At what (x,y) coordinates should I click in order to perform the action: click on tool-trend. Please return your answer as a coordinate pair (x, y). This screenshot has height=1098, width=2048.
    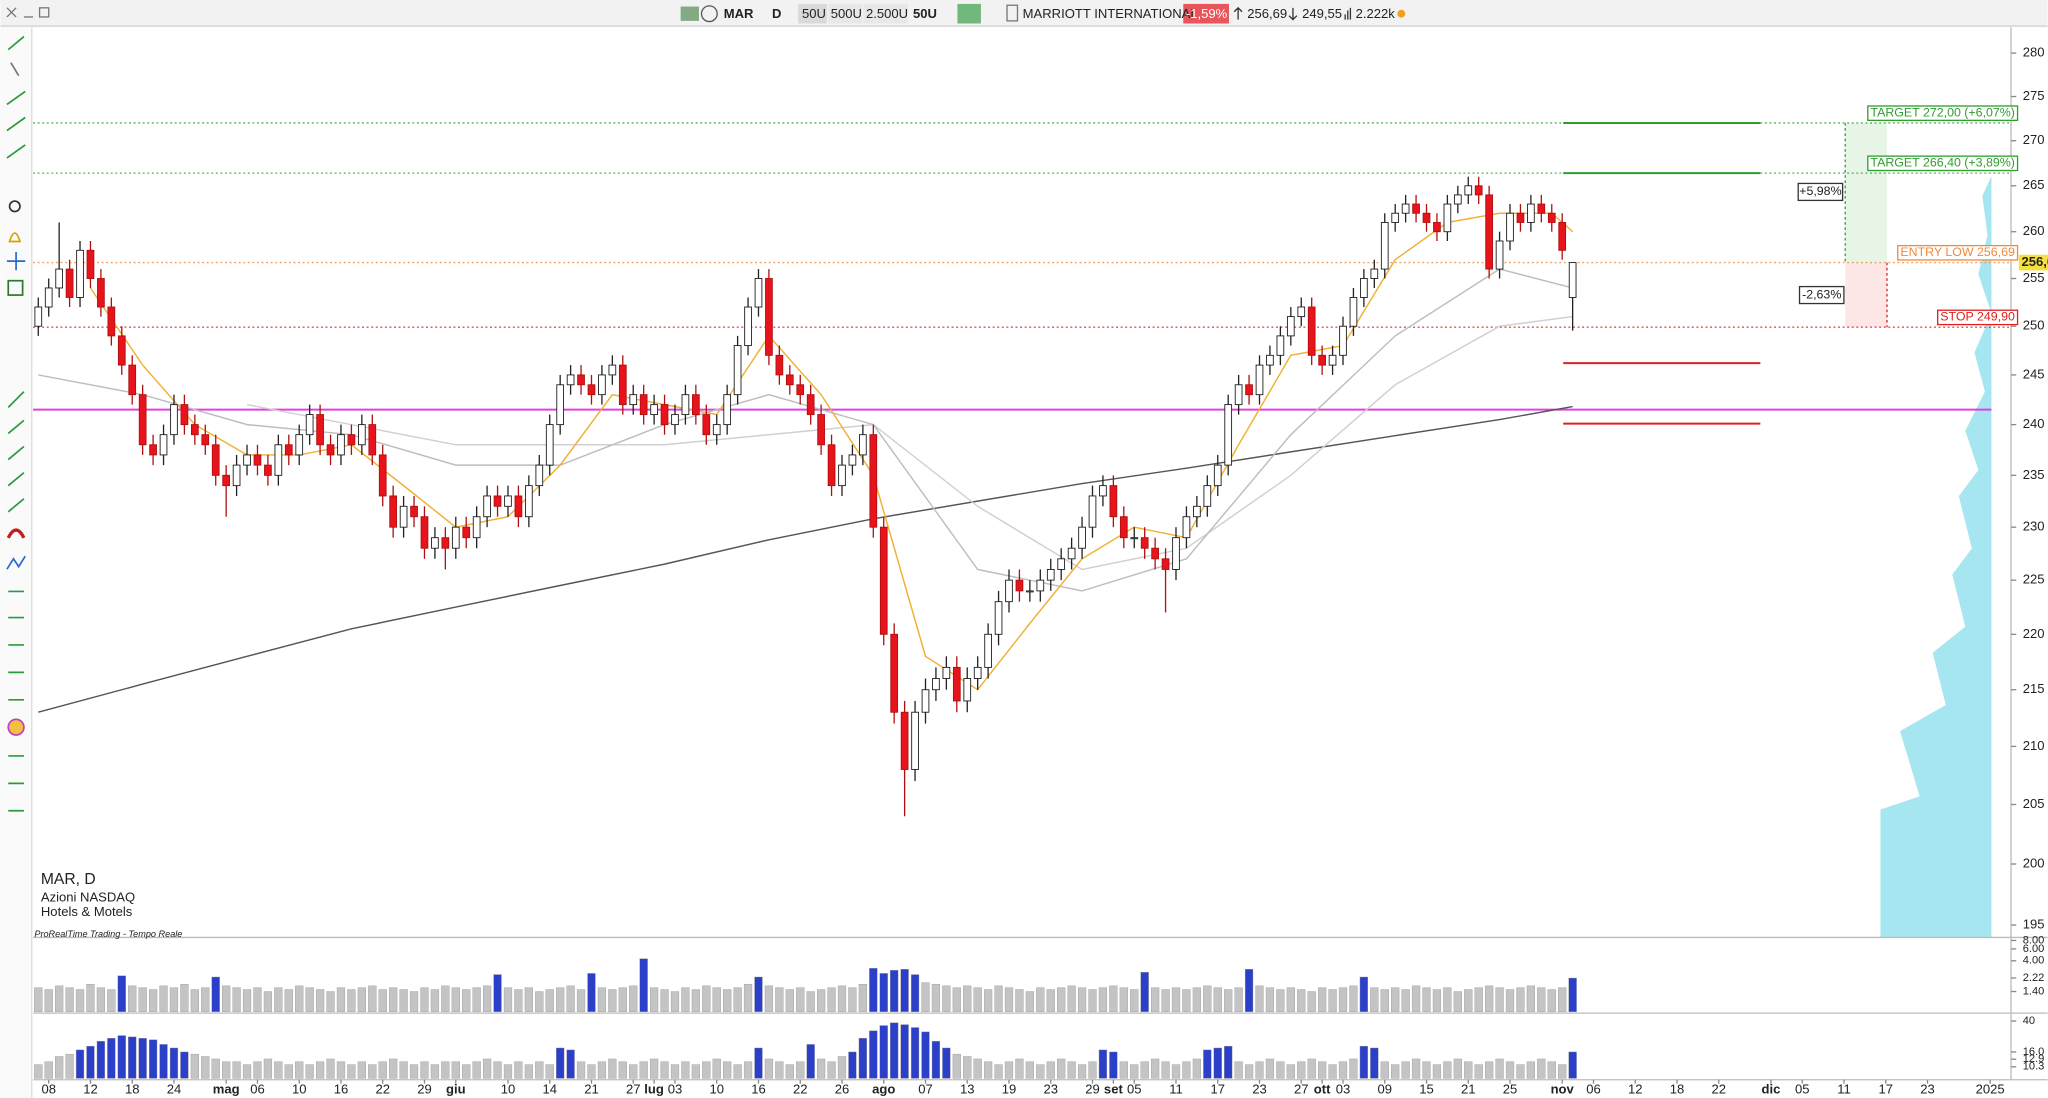
    Looking at the image, I should click on (16, 452).